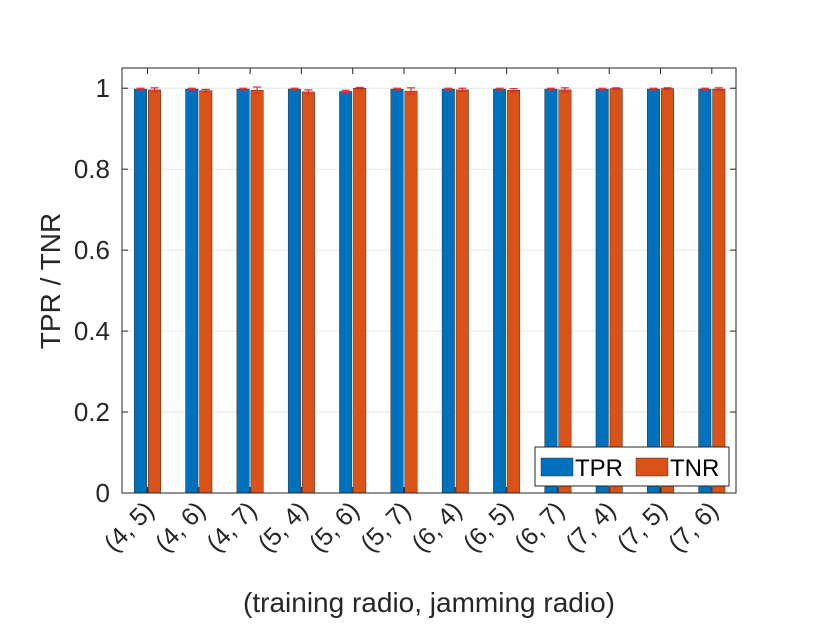  I want to click on y-tick-label: 0.8, so click(92, 169).